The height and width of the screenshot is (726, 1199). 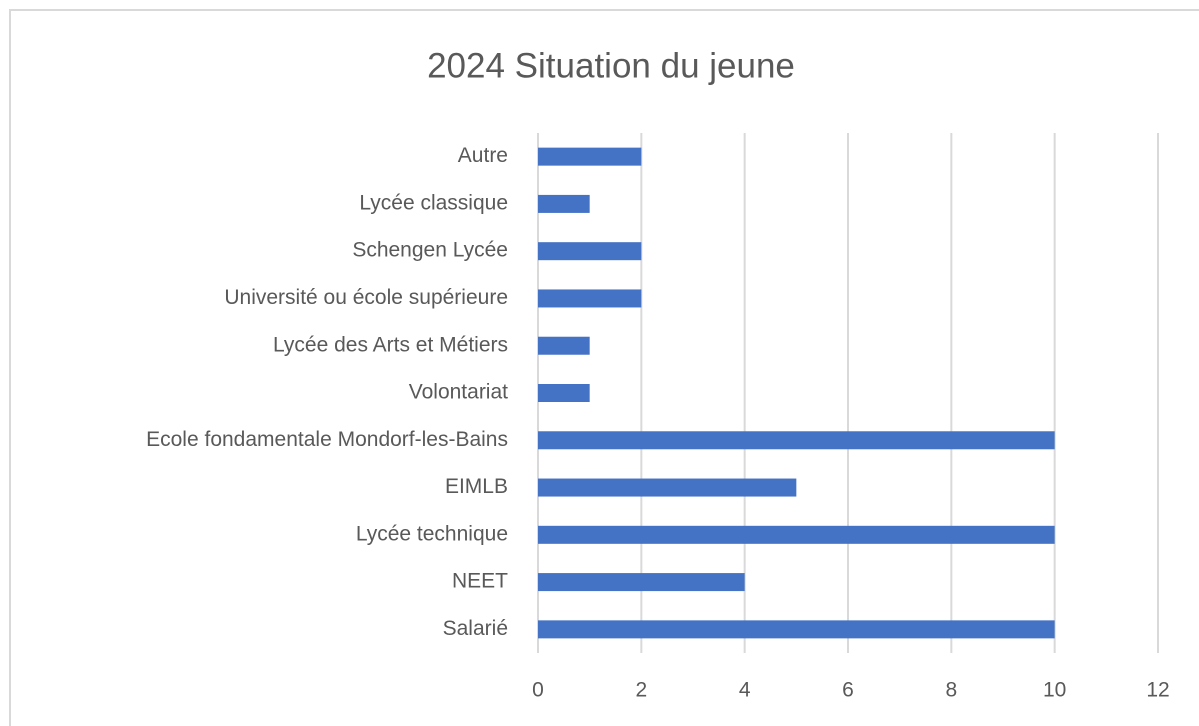 I want to click on x-tick-label: 4, so click(x=745, y=690).